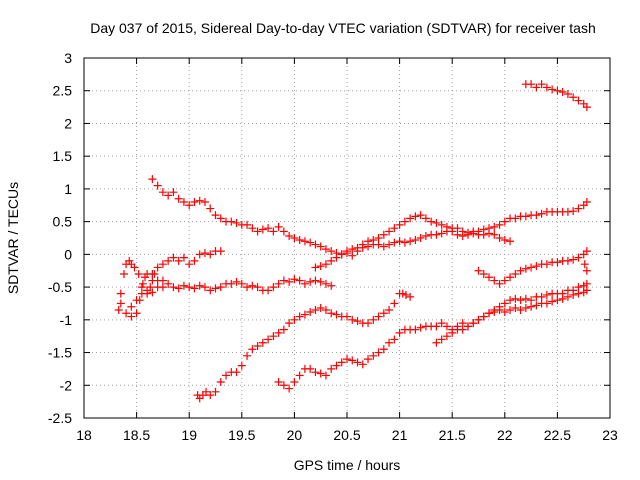  What do you see at coordinates (68, 58) in the screenshot?
I see `y-tick-label: 3` at bounding box center [68, 58].